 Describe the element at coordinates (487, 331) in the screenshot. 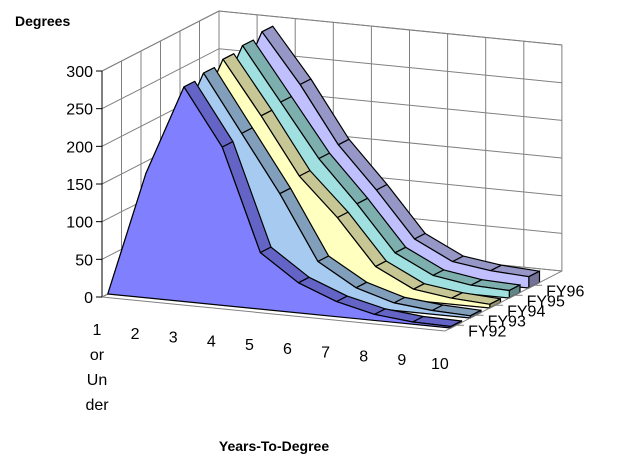

I see `series-label-fy92: FY92` at that location.